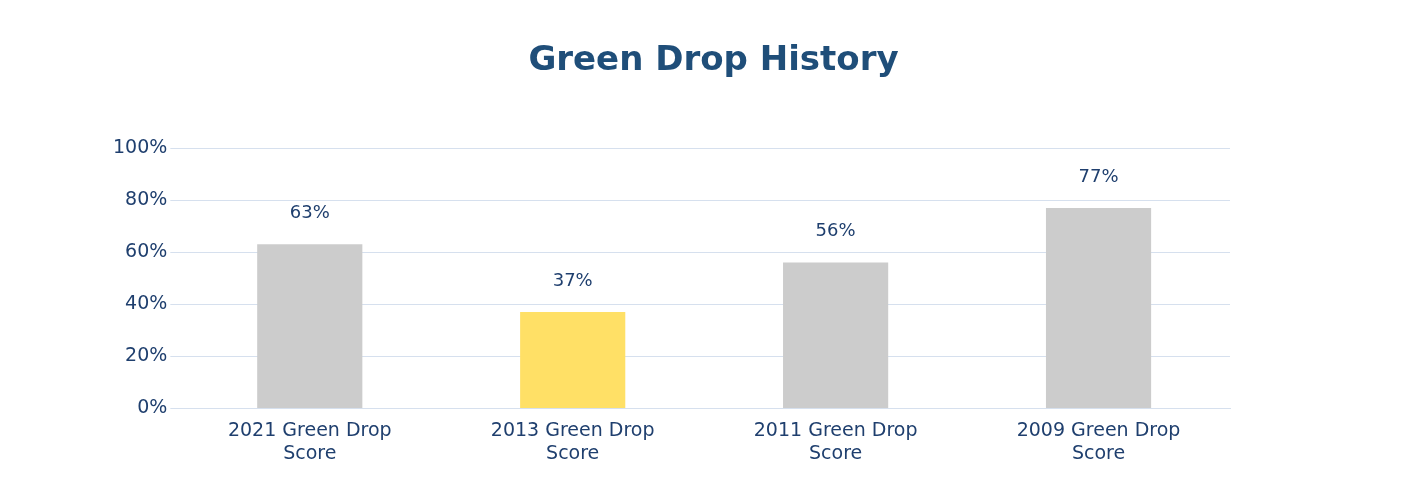  I want to click on y-tick-label: 0%, so click(152, 406).